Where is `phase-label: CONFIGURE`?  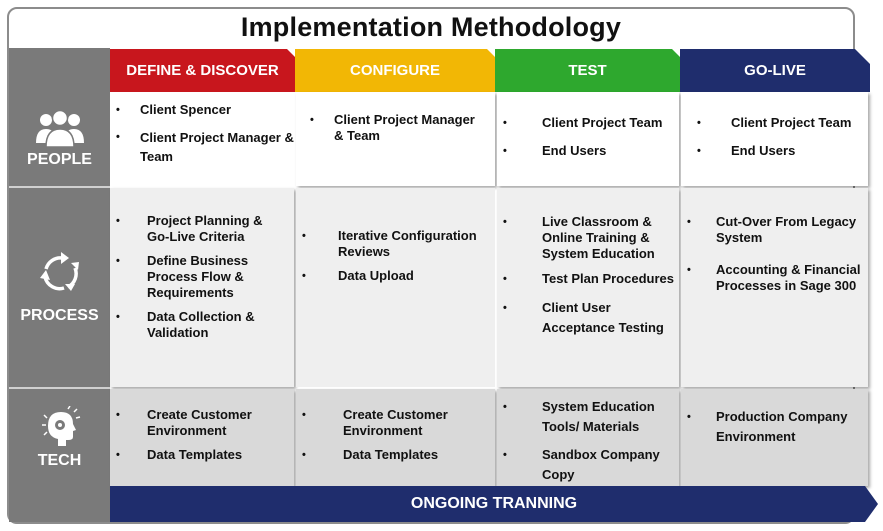
phase-label: CONFIGURE is located at coordinates (395, 70).